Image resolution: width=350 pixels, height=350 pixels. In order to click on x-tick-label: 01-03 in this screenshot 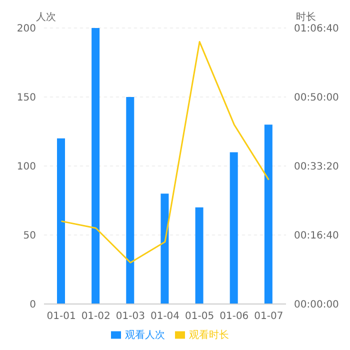, I will do `click(130, 316)`.